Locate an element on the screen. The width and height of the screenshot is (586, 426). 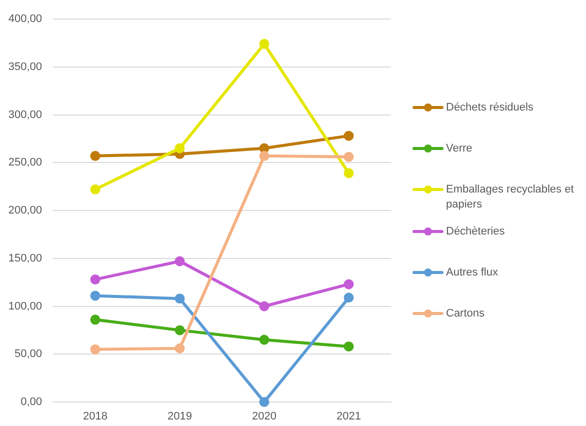
y-tick-label: 300,00 is located at coordinates (25, 114).